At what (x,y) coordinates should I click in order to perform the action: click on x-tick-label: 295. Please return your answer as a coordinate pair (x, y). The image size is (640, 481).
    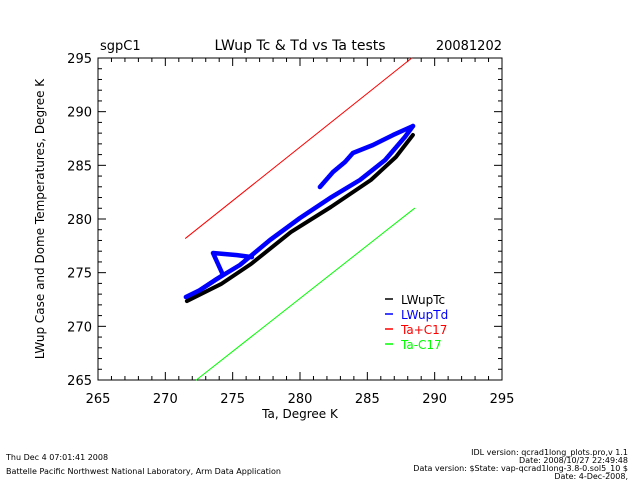
    Looking at the image, I should click on (502, 399).